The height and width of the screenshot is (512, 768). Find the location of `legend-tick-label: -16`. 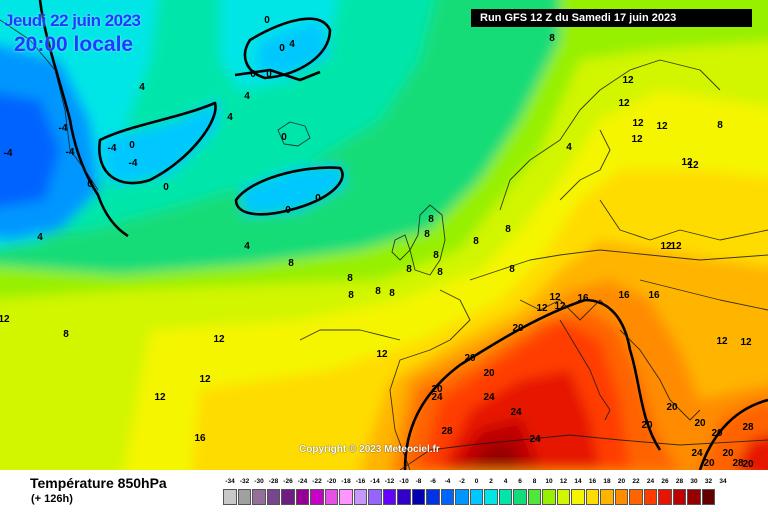

legend-tick-label: -16 is located at coordinates (360, 481).